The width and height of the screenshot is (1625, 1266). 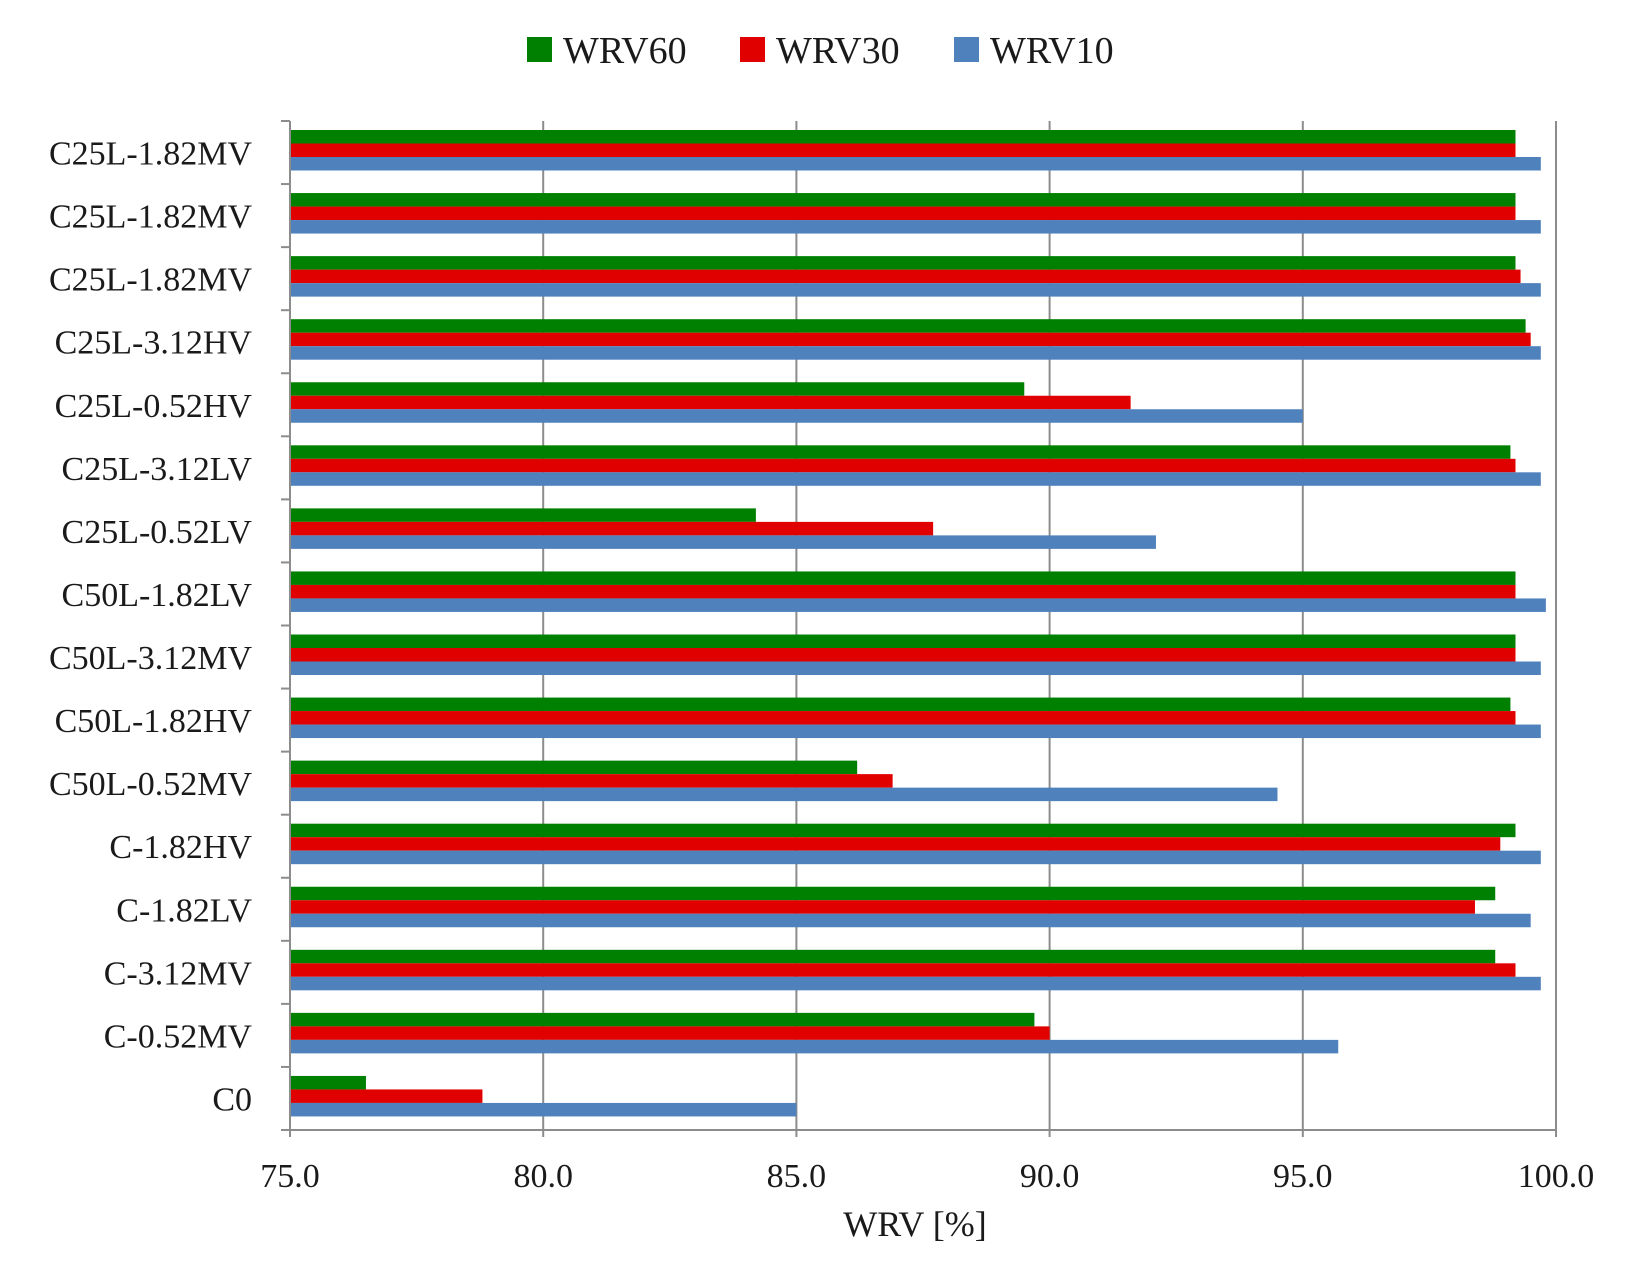 I want to click on legend-item-wrv10: WRV10, so click(x=1034, y=51).